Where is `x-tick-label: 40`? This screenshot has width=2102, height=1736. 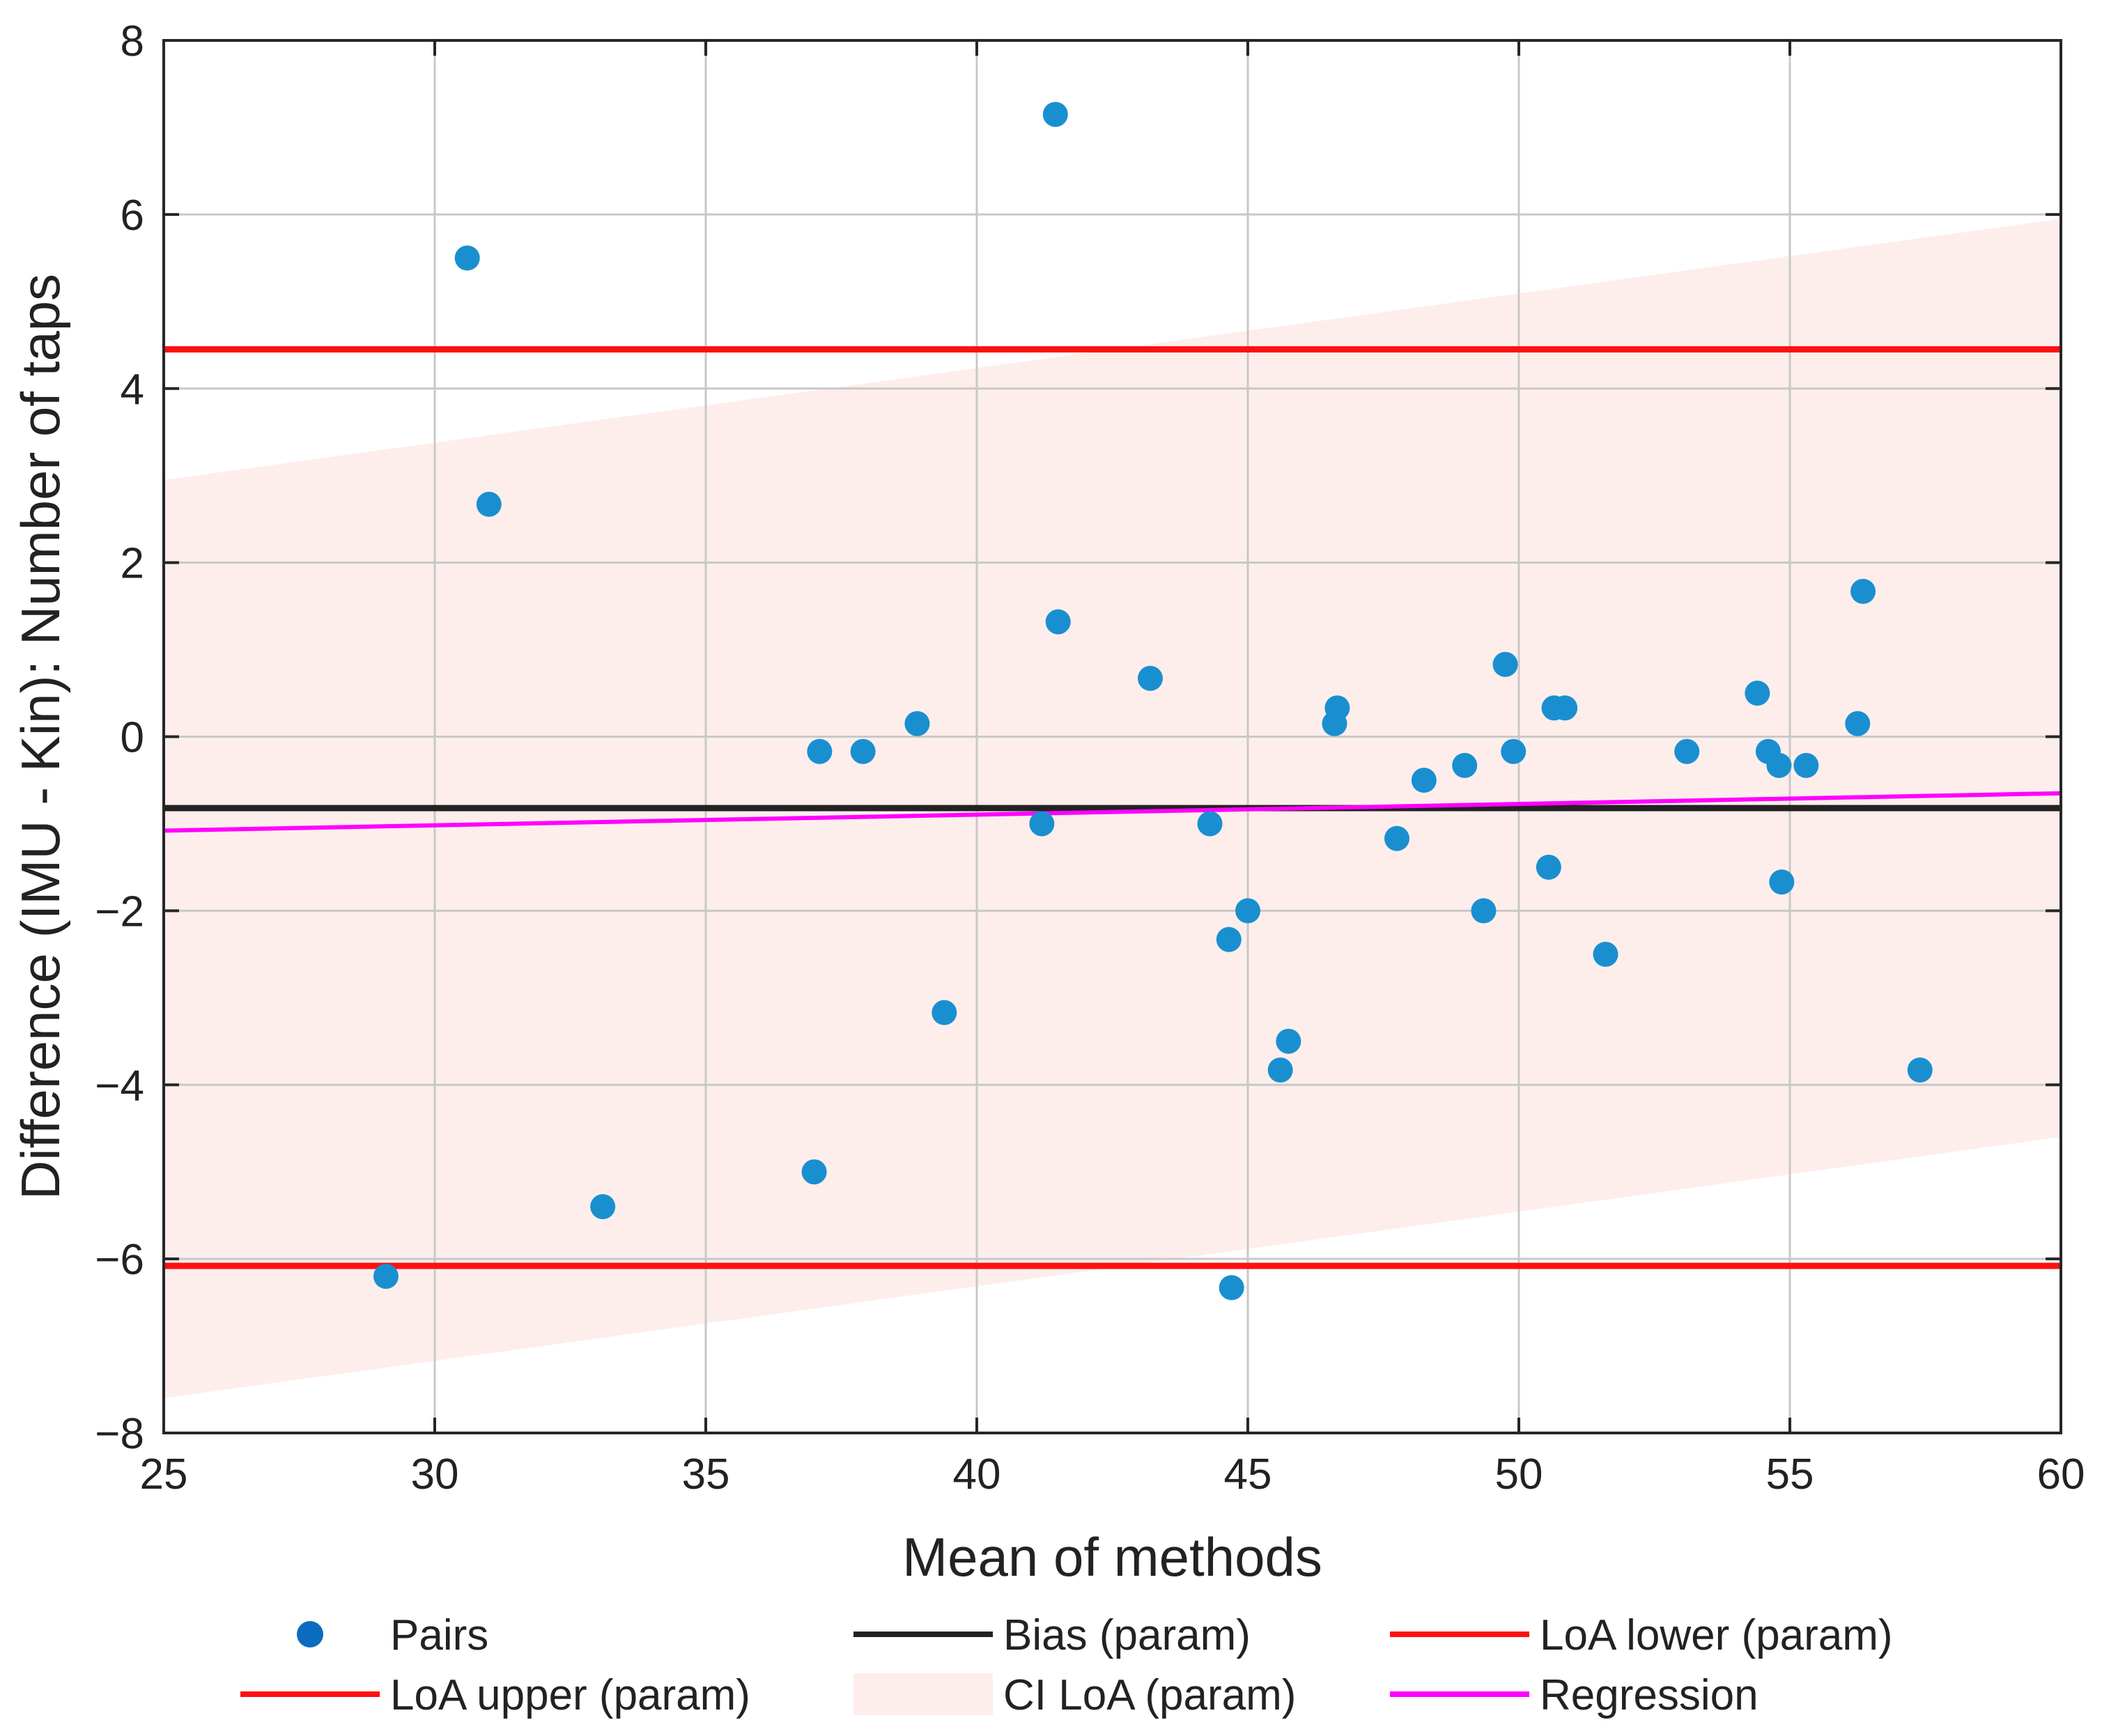
x-tick-label: 40 is located at coordinates (977, 1474).